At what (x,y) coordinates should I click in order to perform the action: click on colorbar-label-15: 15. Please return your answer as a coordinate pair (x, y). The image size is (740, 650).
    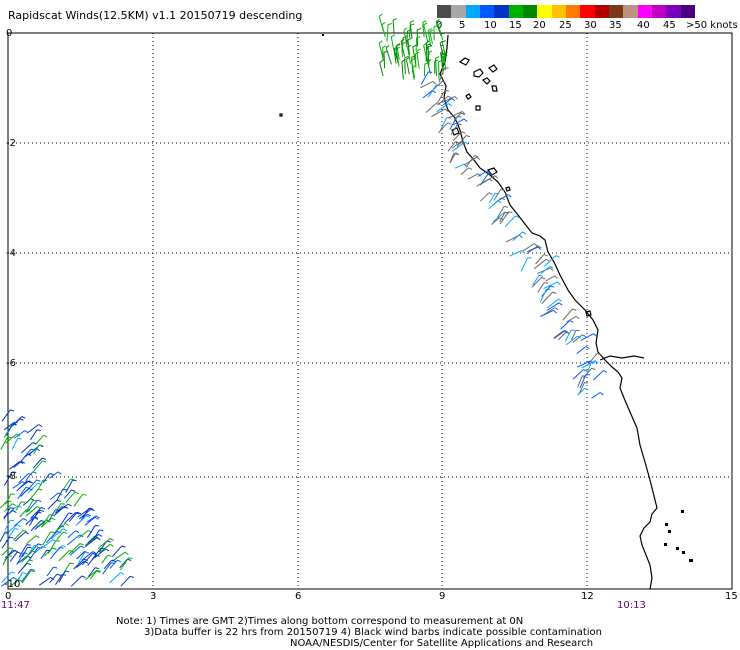
    Looking at the image, I should click on (515, 25).